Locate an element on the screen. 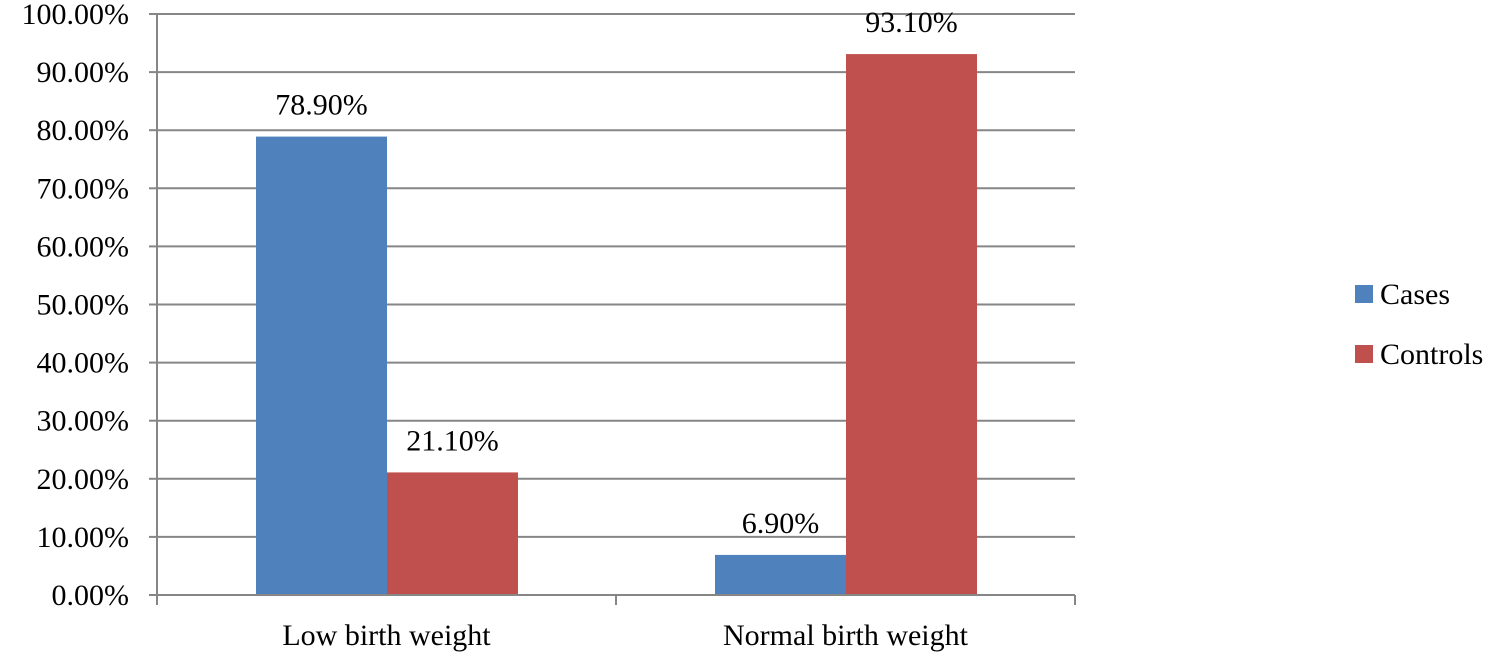 The width and height of the screenshot is (1504, 661). data-label: 6.90% is located at coordinates (781, 523).